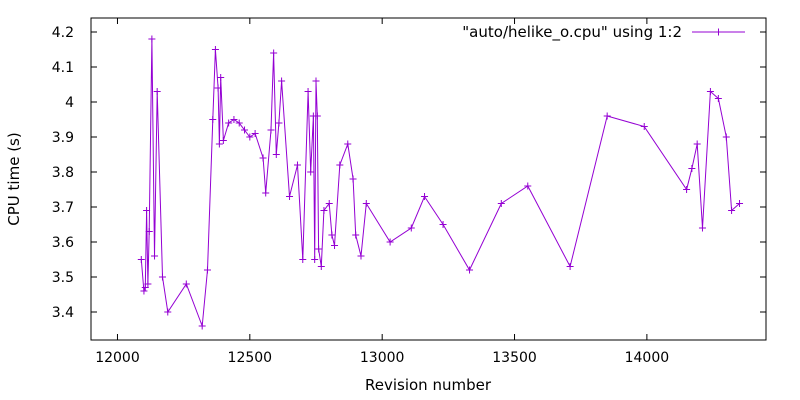 The image size is (800, 400). Describe the element at coordinates (514, 358) in the screenshot. I see `x-tick-label: 13500` at that location.